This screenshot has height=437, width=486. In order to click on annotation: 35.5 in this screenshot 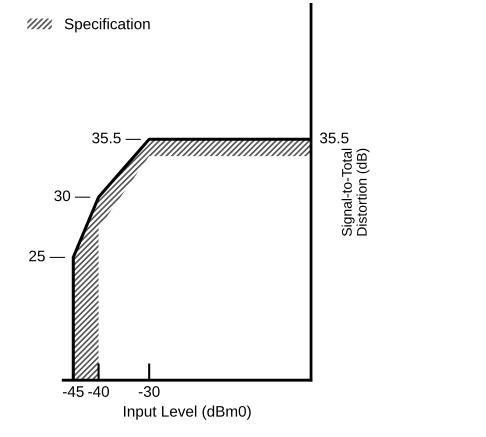, I will do `click(334, 138)`.